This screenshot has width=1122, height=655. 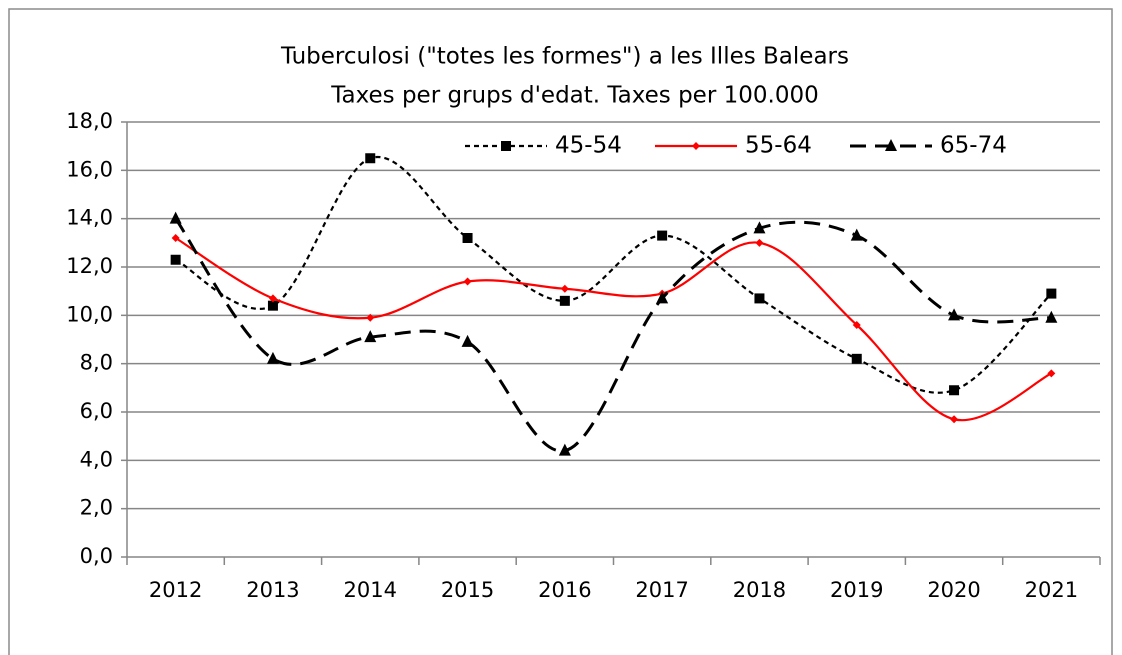 I want to click on y-tick-label: 6,0, so click(x=96, y=411).